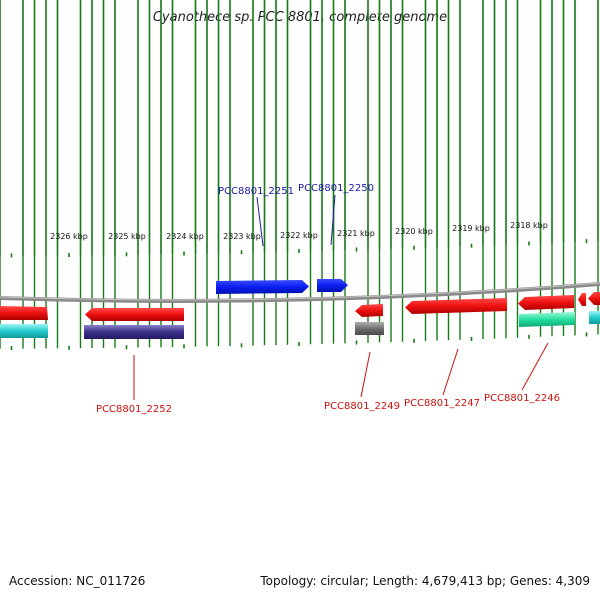 The image size is (600, 600). Describe the element at coordinates (442, 403) in the screenshot. I see `gene-label-PCC8801_2247: PCC8801_2247` at that location.